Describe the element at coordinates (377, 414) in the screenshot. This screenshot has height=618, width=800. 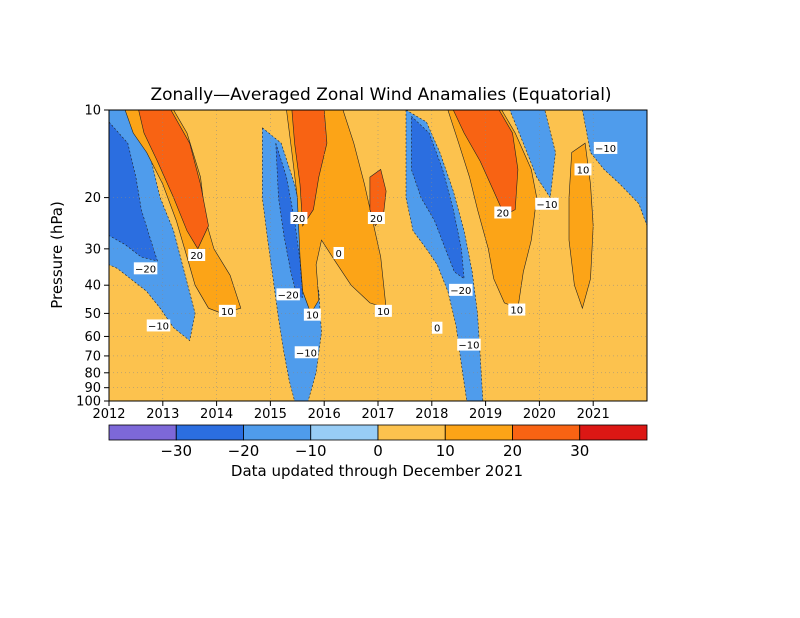
I see `x-tick-label: 2017` at that location.